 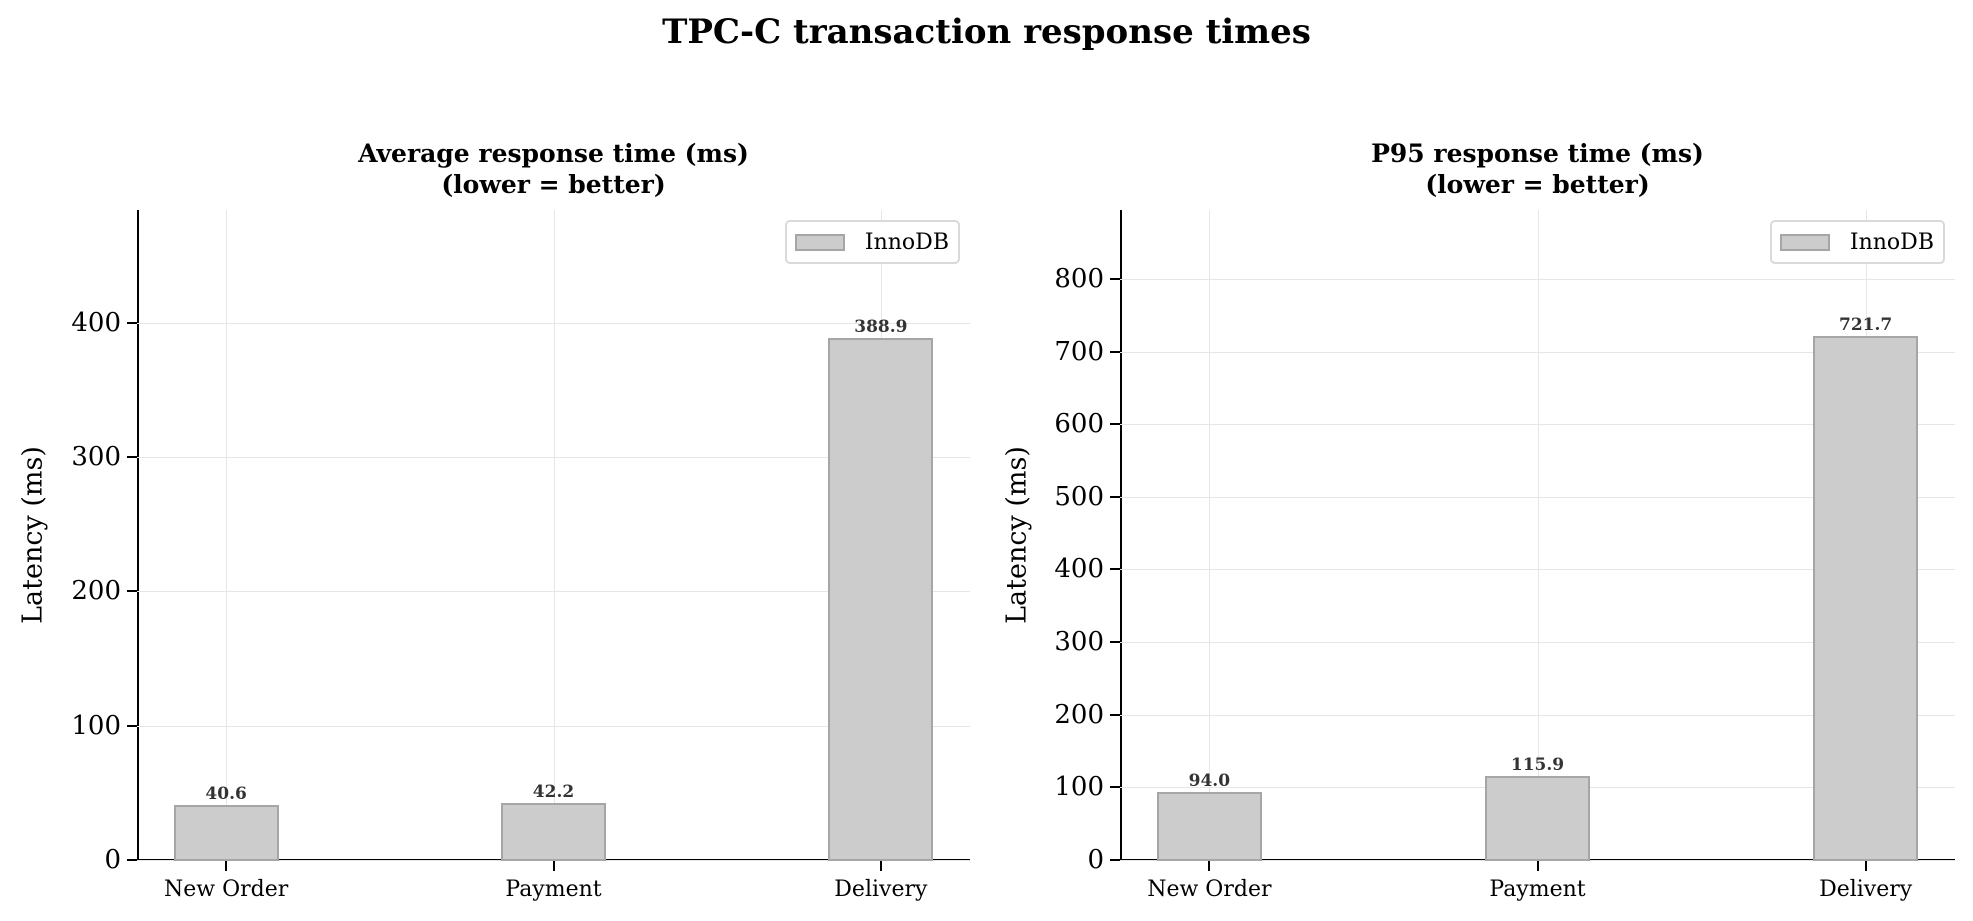 I want to click on panel-title-line1: P95 response time (ms), so click(x=1537, y=153).